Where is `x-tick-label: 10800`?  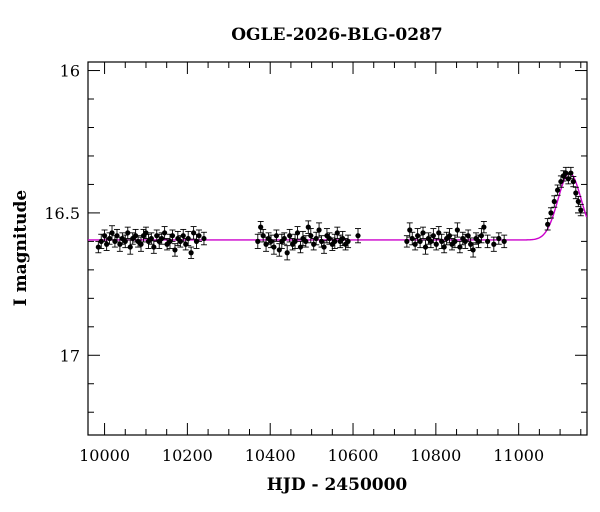
x-tick-label: 10800 is located at coordinates (435, 455).